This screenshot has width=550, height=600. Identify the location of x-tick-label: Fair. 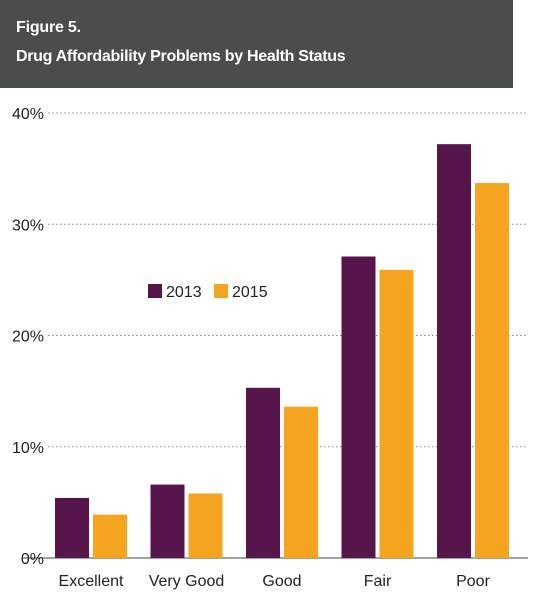
(378, 581).